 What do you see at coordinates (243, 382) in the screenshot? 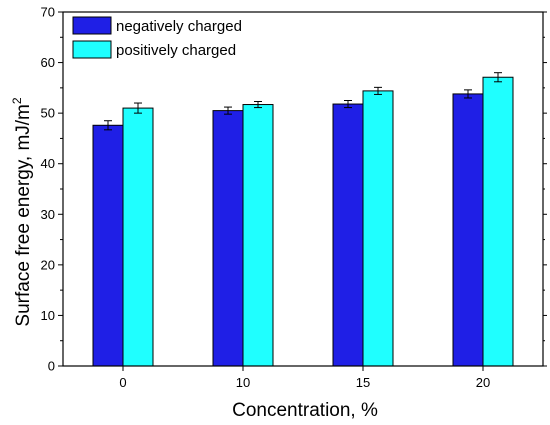
I see `x-tick-label: 10` at bounding box center [243, 382].